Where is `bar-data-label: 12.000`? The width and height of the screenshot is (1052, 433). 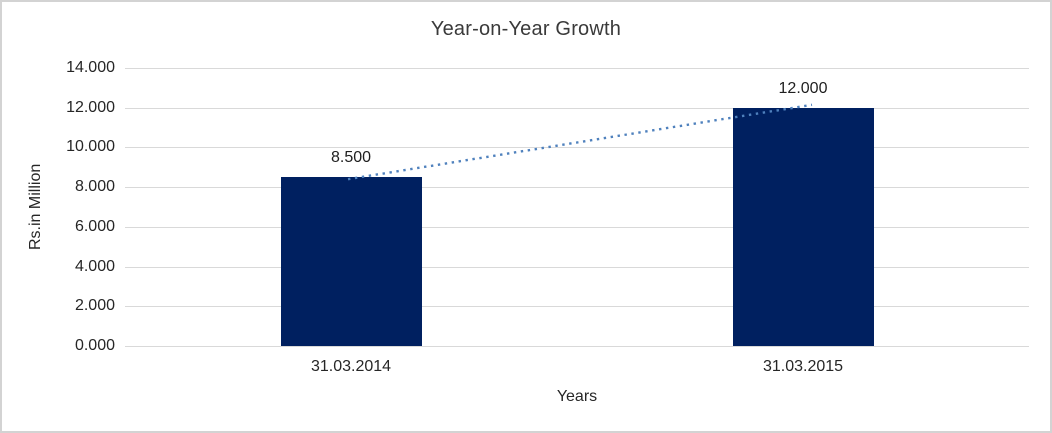
bar-data-label: 12.000 is located at coordinates (803, 88).